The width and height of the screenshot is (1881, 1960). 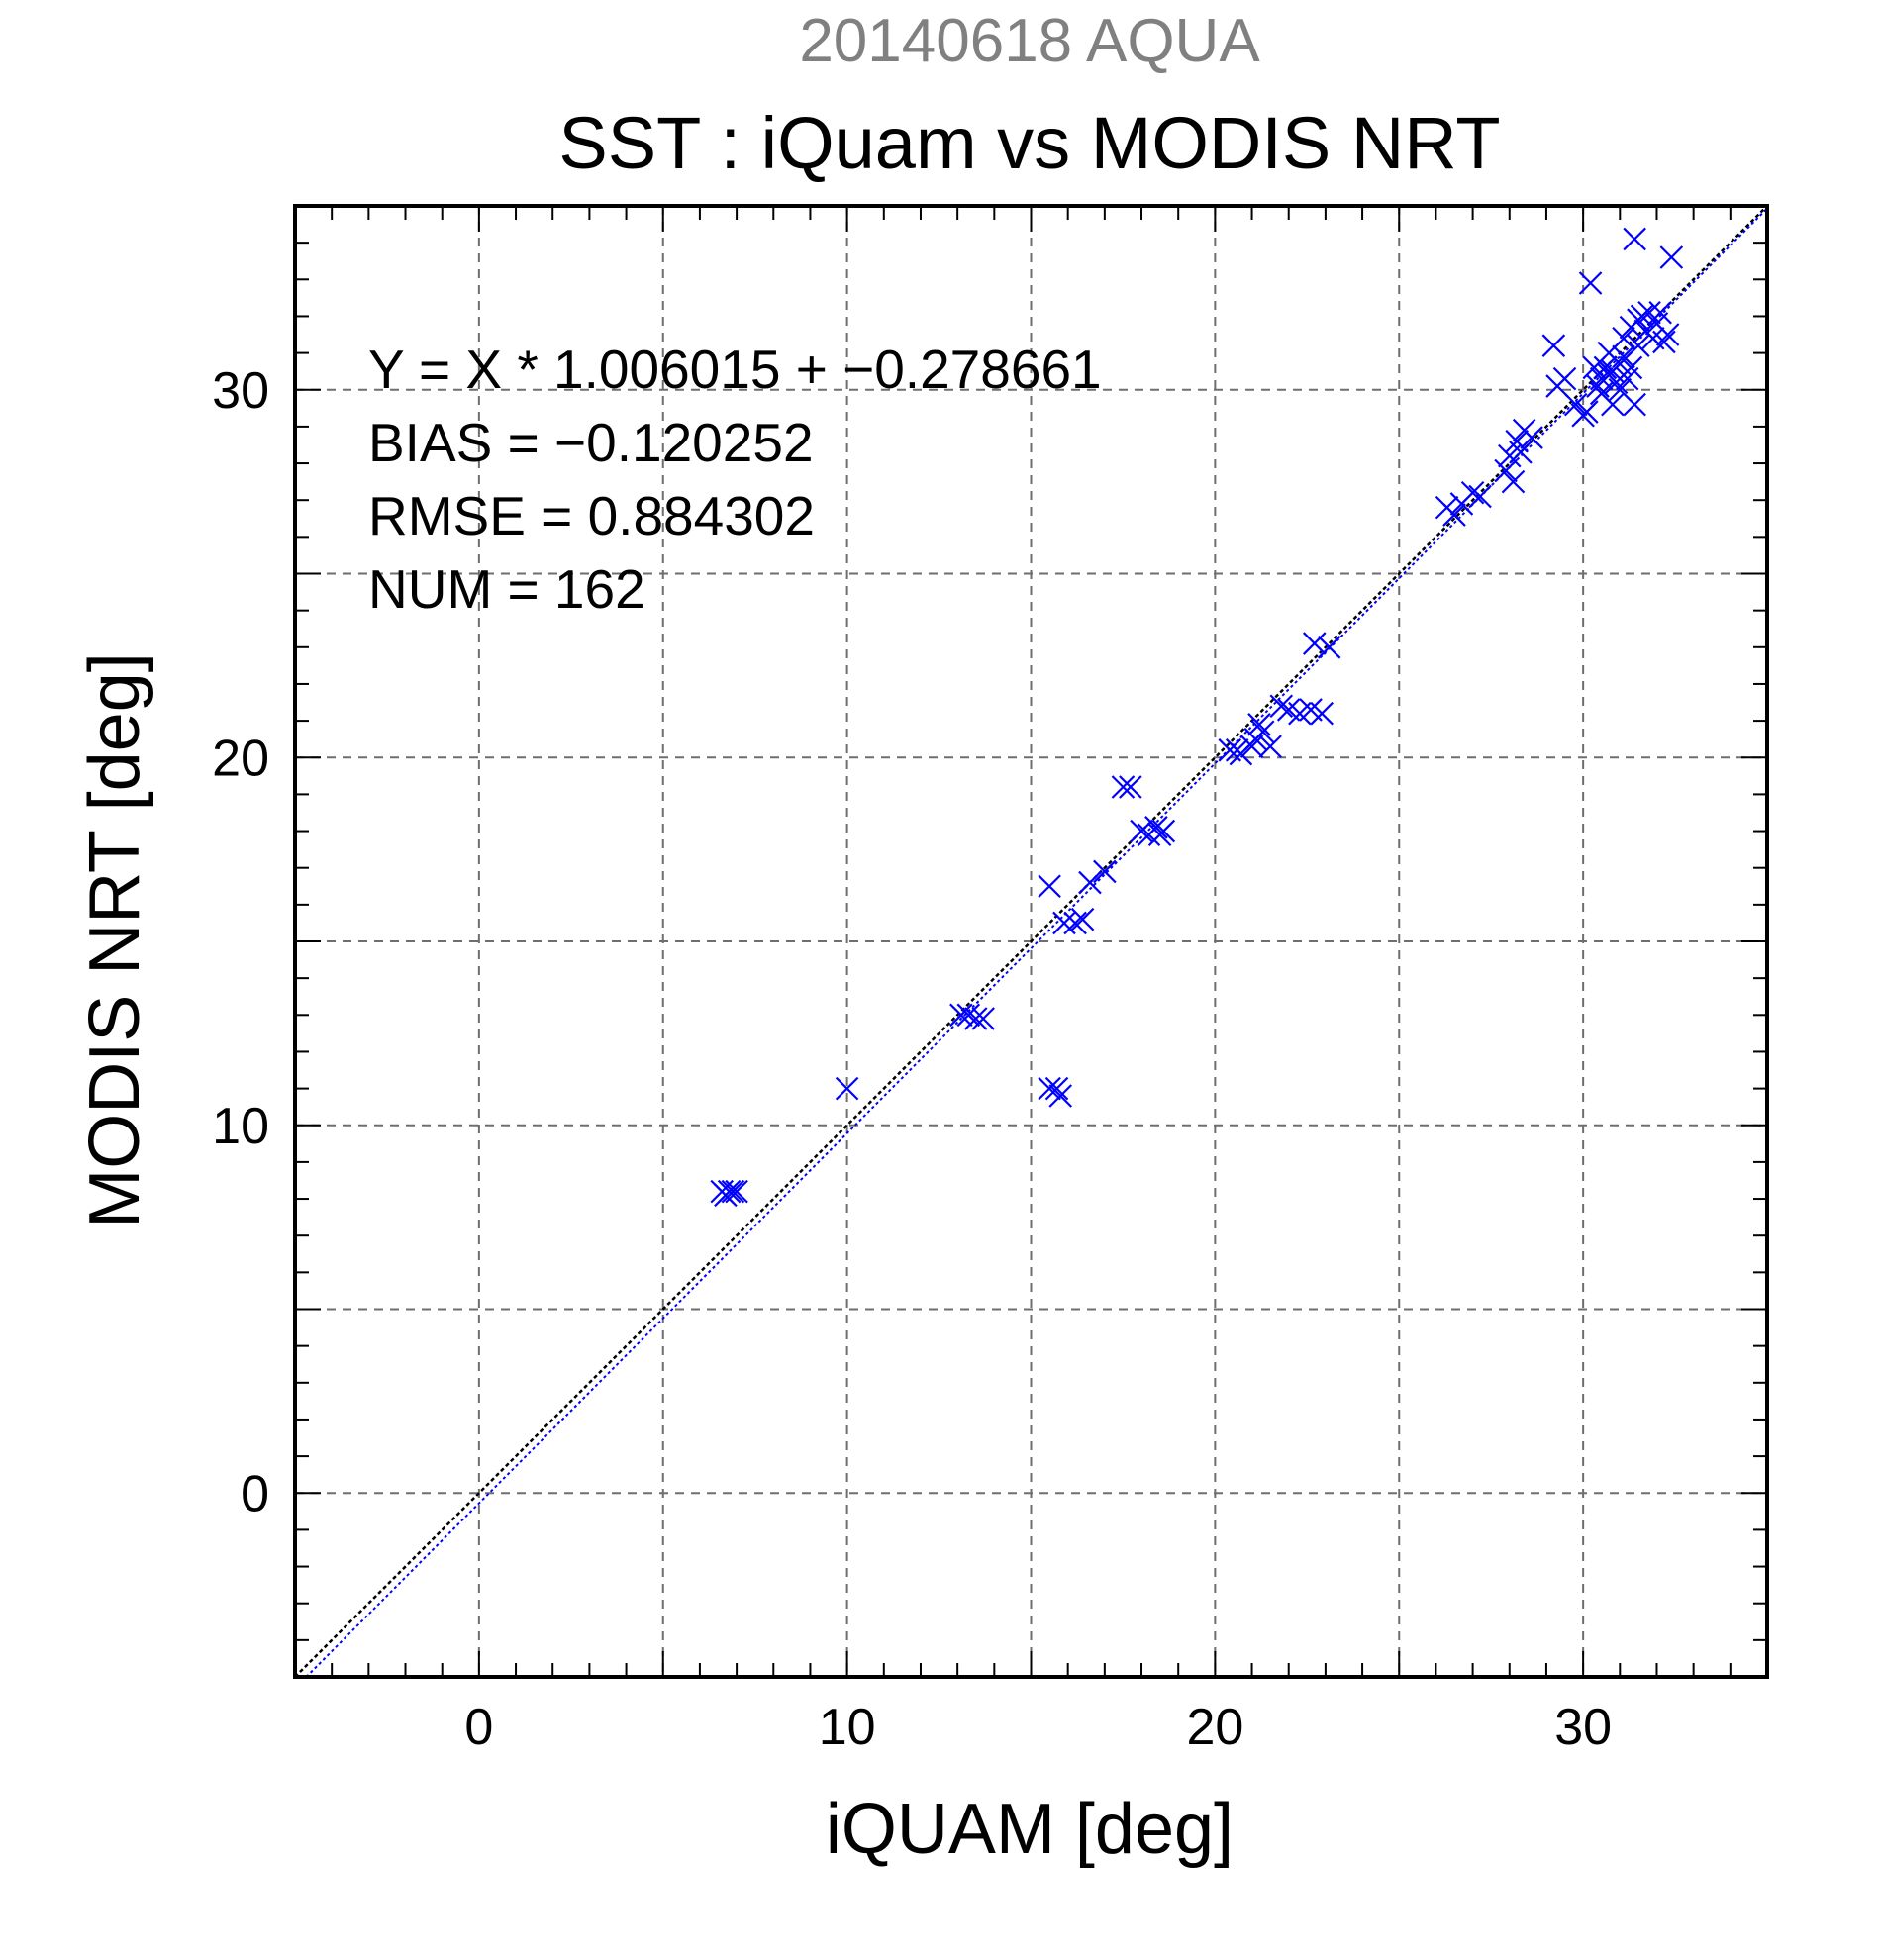 I want to click on x-axis-title: iQUAM [deg], so click(x=1030, y=1829).